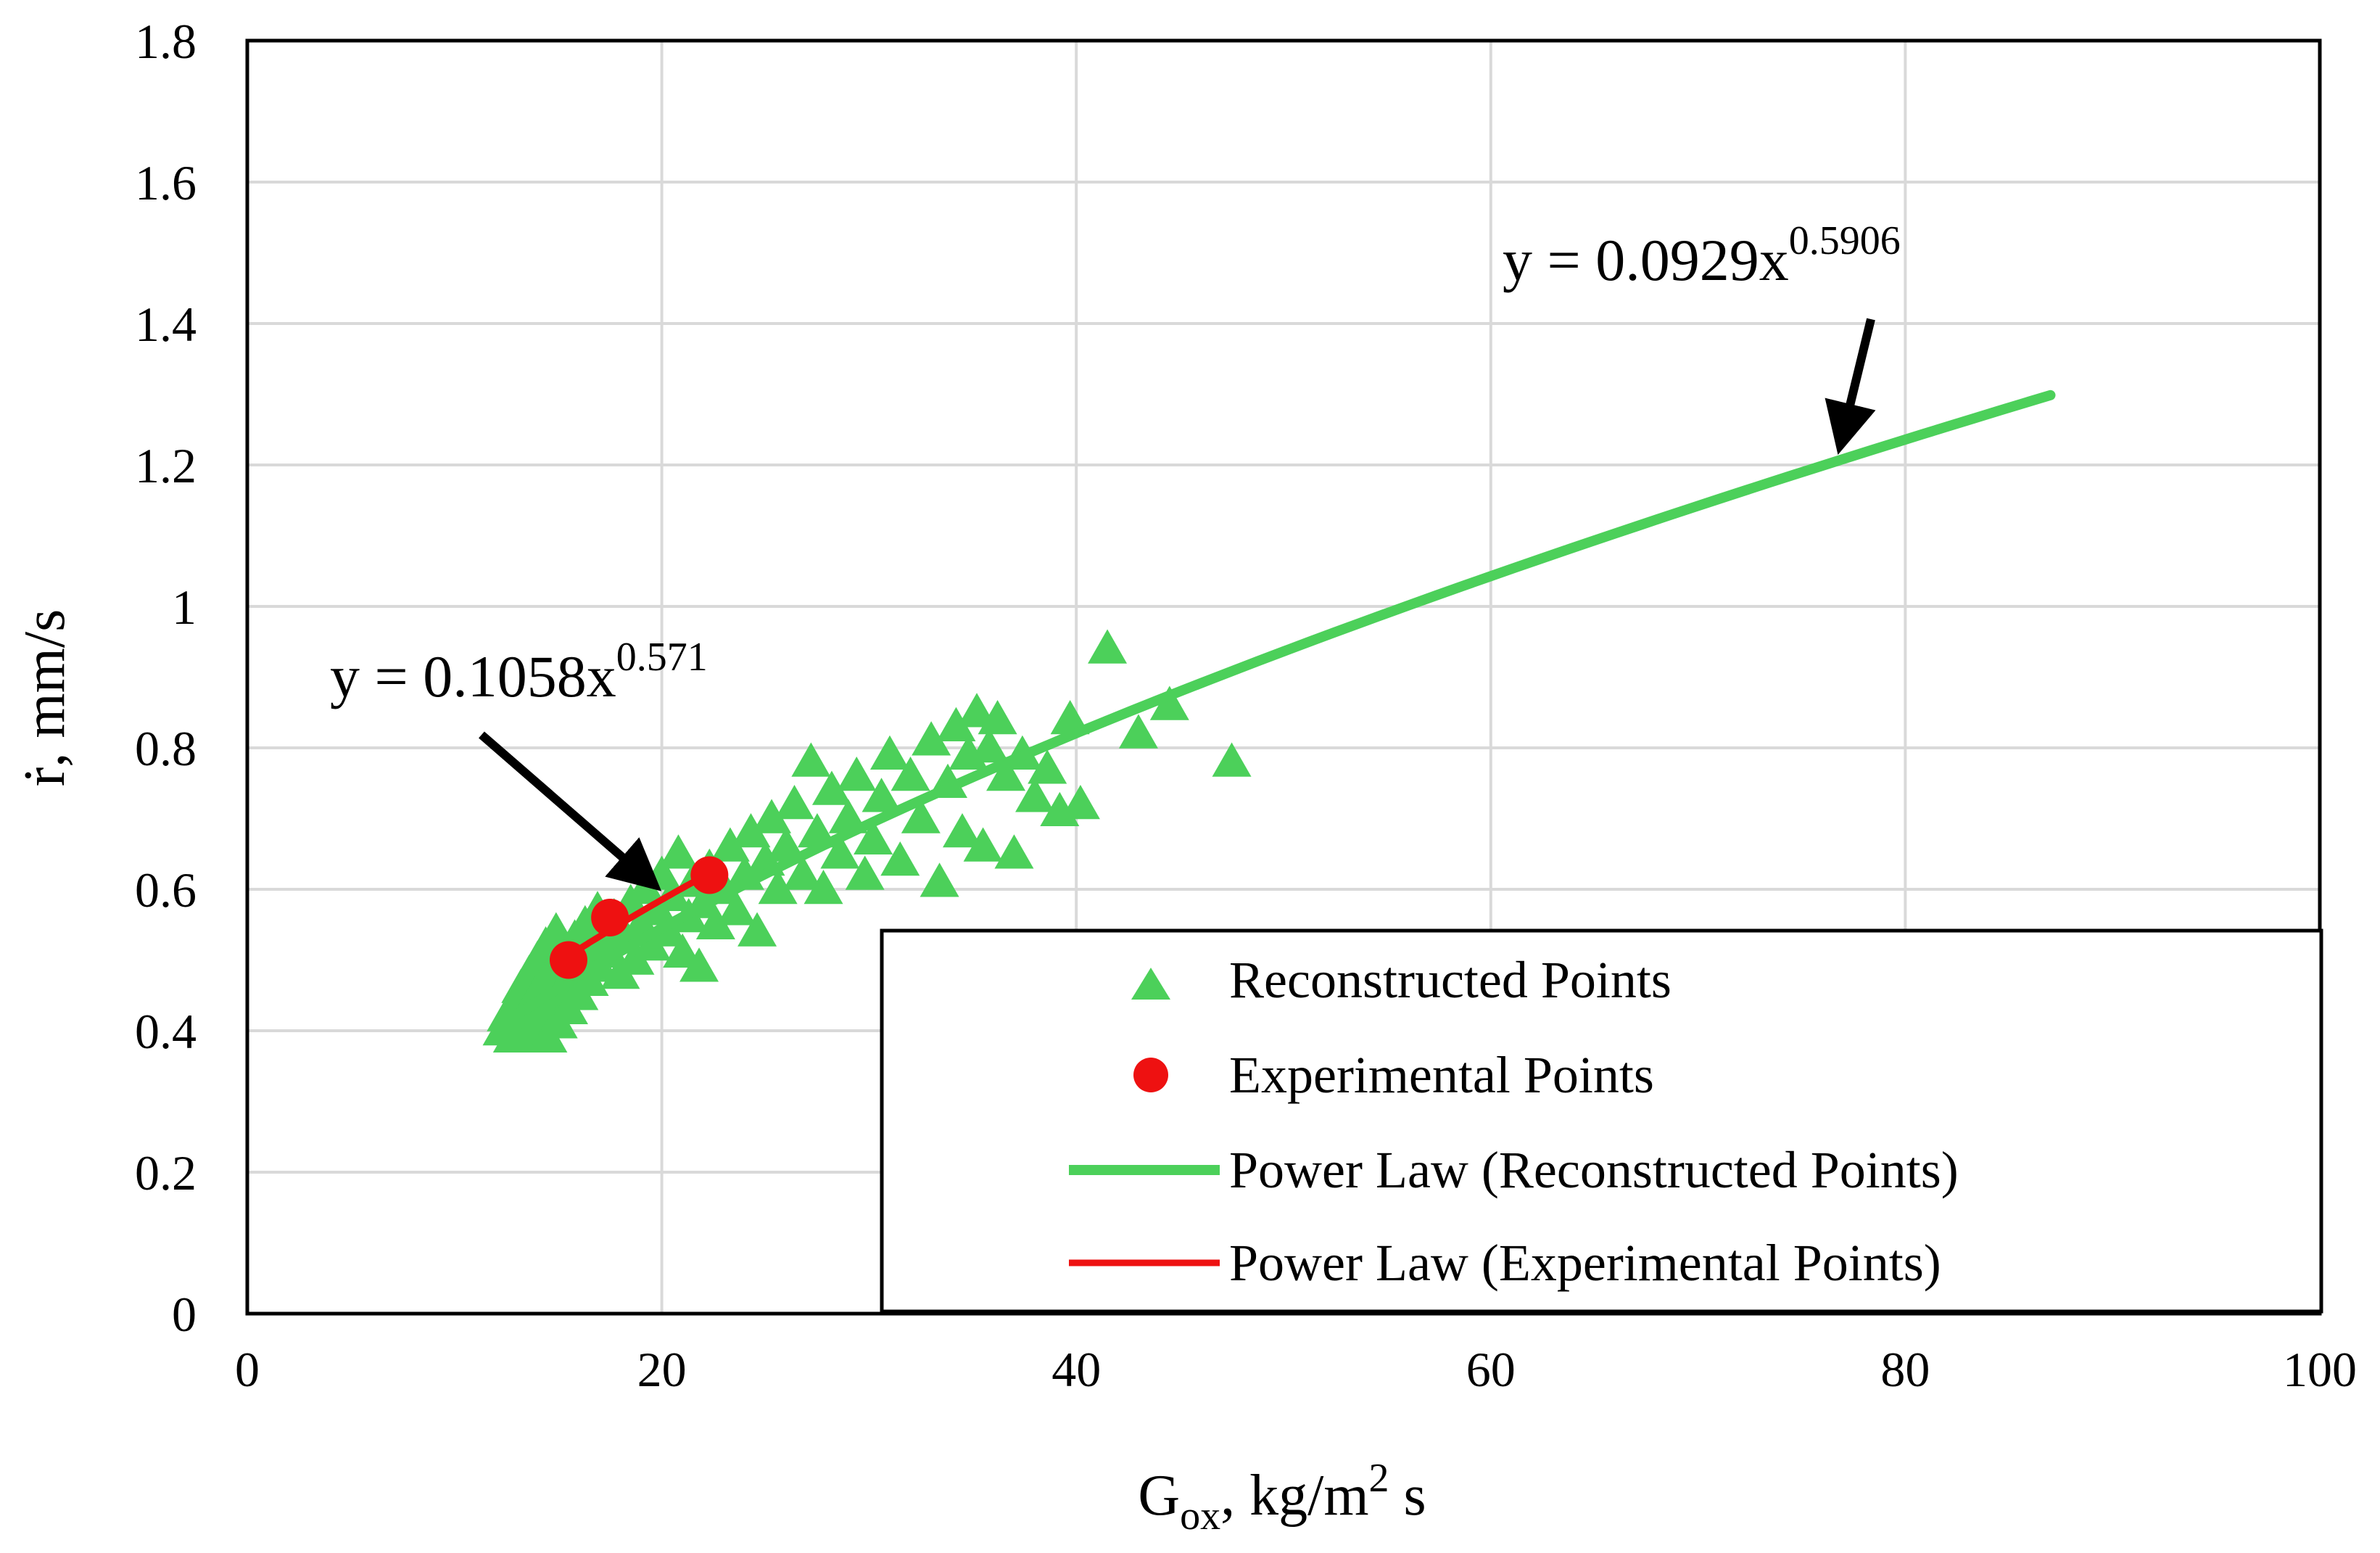 The height and width of the screenshot is (1553, 2380). I want to click on experimental-points, so click(639, 917).